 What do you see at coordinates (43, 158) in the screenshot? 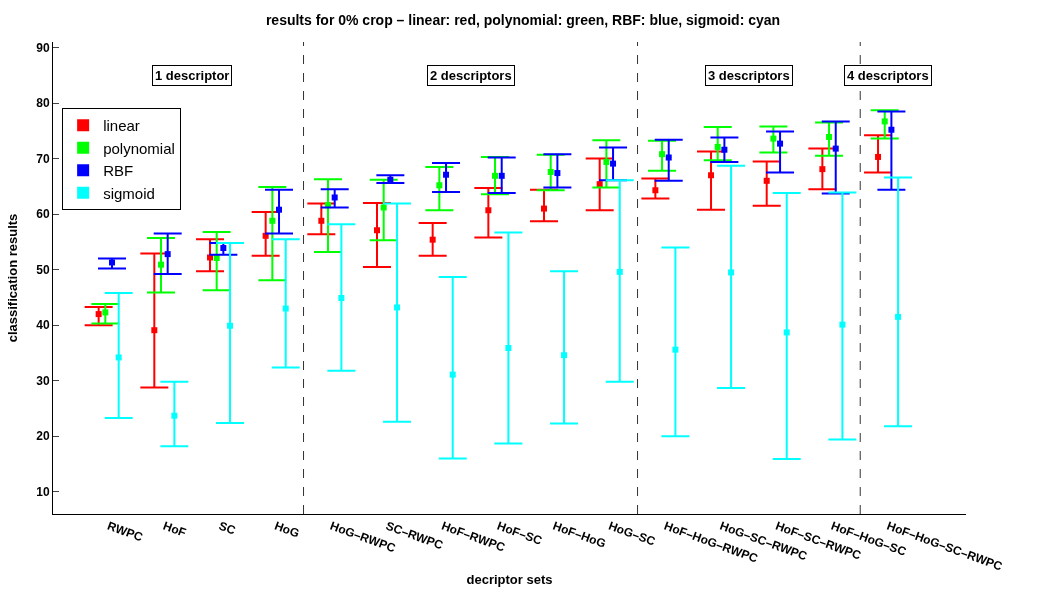
I see `y-tick-label: 70` at bounding box center [43, 158].